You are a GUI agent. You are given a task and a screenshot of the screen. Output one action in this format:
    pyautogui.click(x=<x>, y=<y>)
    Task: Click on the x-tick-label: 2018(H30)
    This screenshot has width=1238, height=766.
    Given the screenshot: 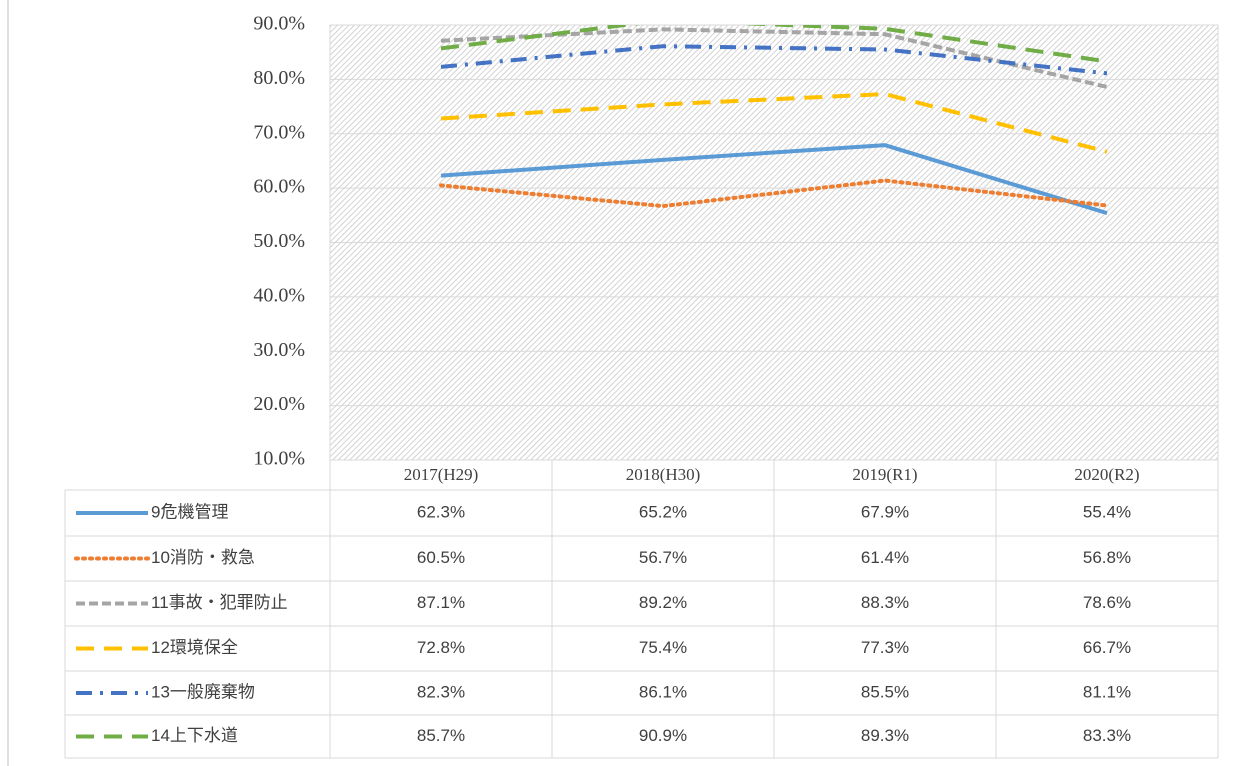 What is the action you would take?
    pyautogui.click(x=663, y=474)
    